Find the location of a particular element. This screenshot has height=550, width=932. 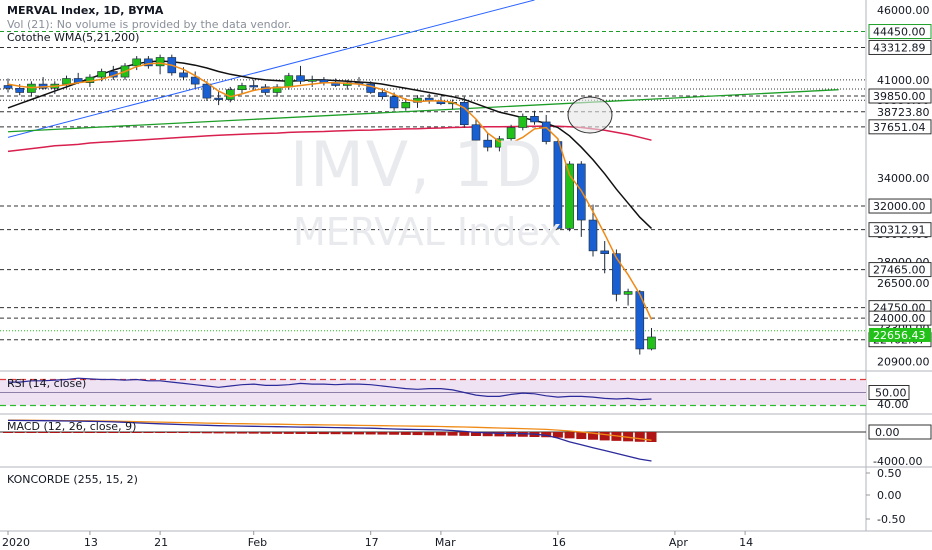

level-tag-label: 27465.00 is located at coordinates (899, 270).